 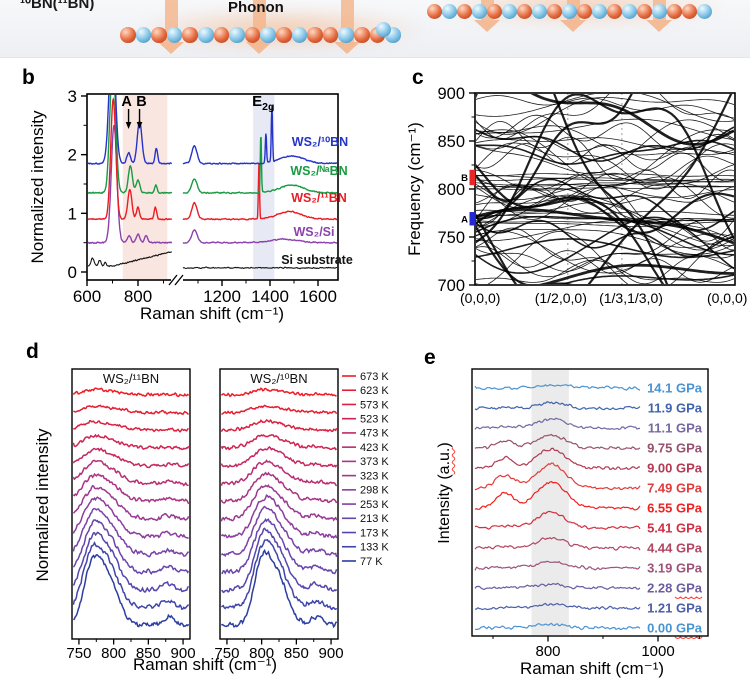 What do you see at coordinates (171, 48) in the screenshot?
I see `phonon-arrow-head` at bounding box center [171, 48].